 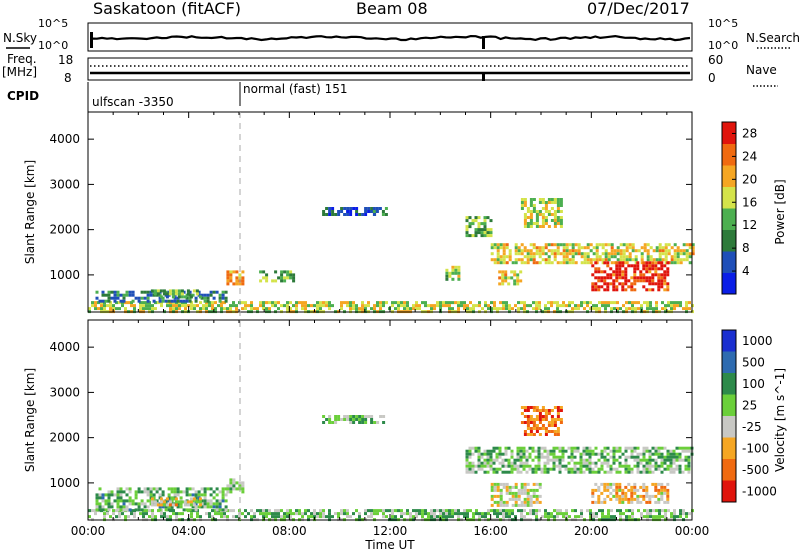 I want to click on nave-tick-bottom: 0, so click(x=712, y=78).